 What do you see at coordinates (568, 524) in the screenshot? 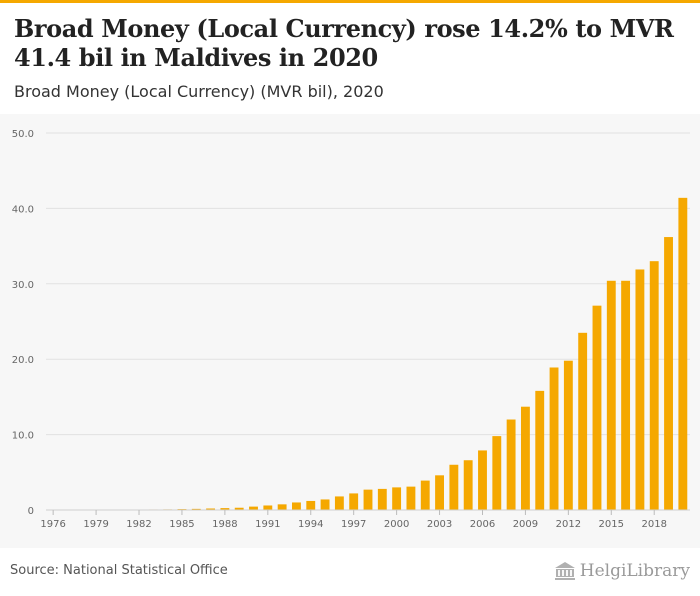
I see `x-tick-label: 2012` at bounding box center [568, 524].